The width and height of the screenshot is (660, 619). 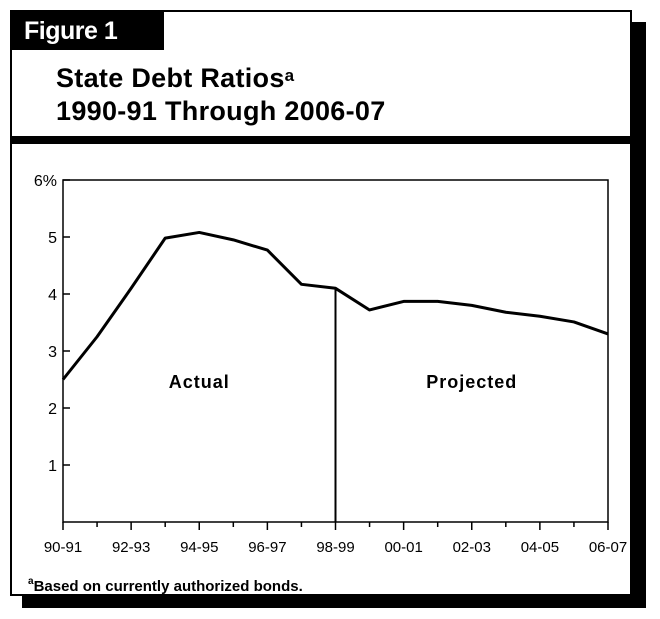 What do you see at coordinates (608, 547) in the screenshot?
I see `x-tick-label: 06-07` at bounding box center [608, 547].